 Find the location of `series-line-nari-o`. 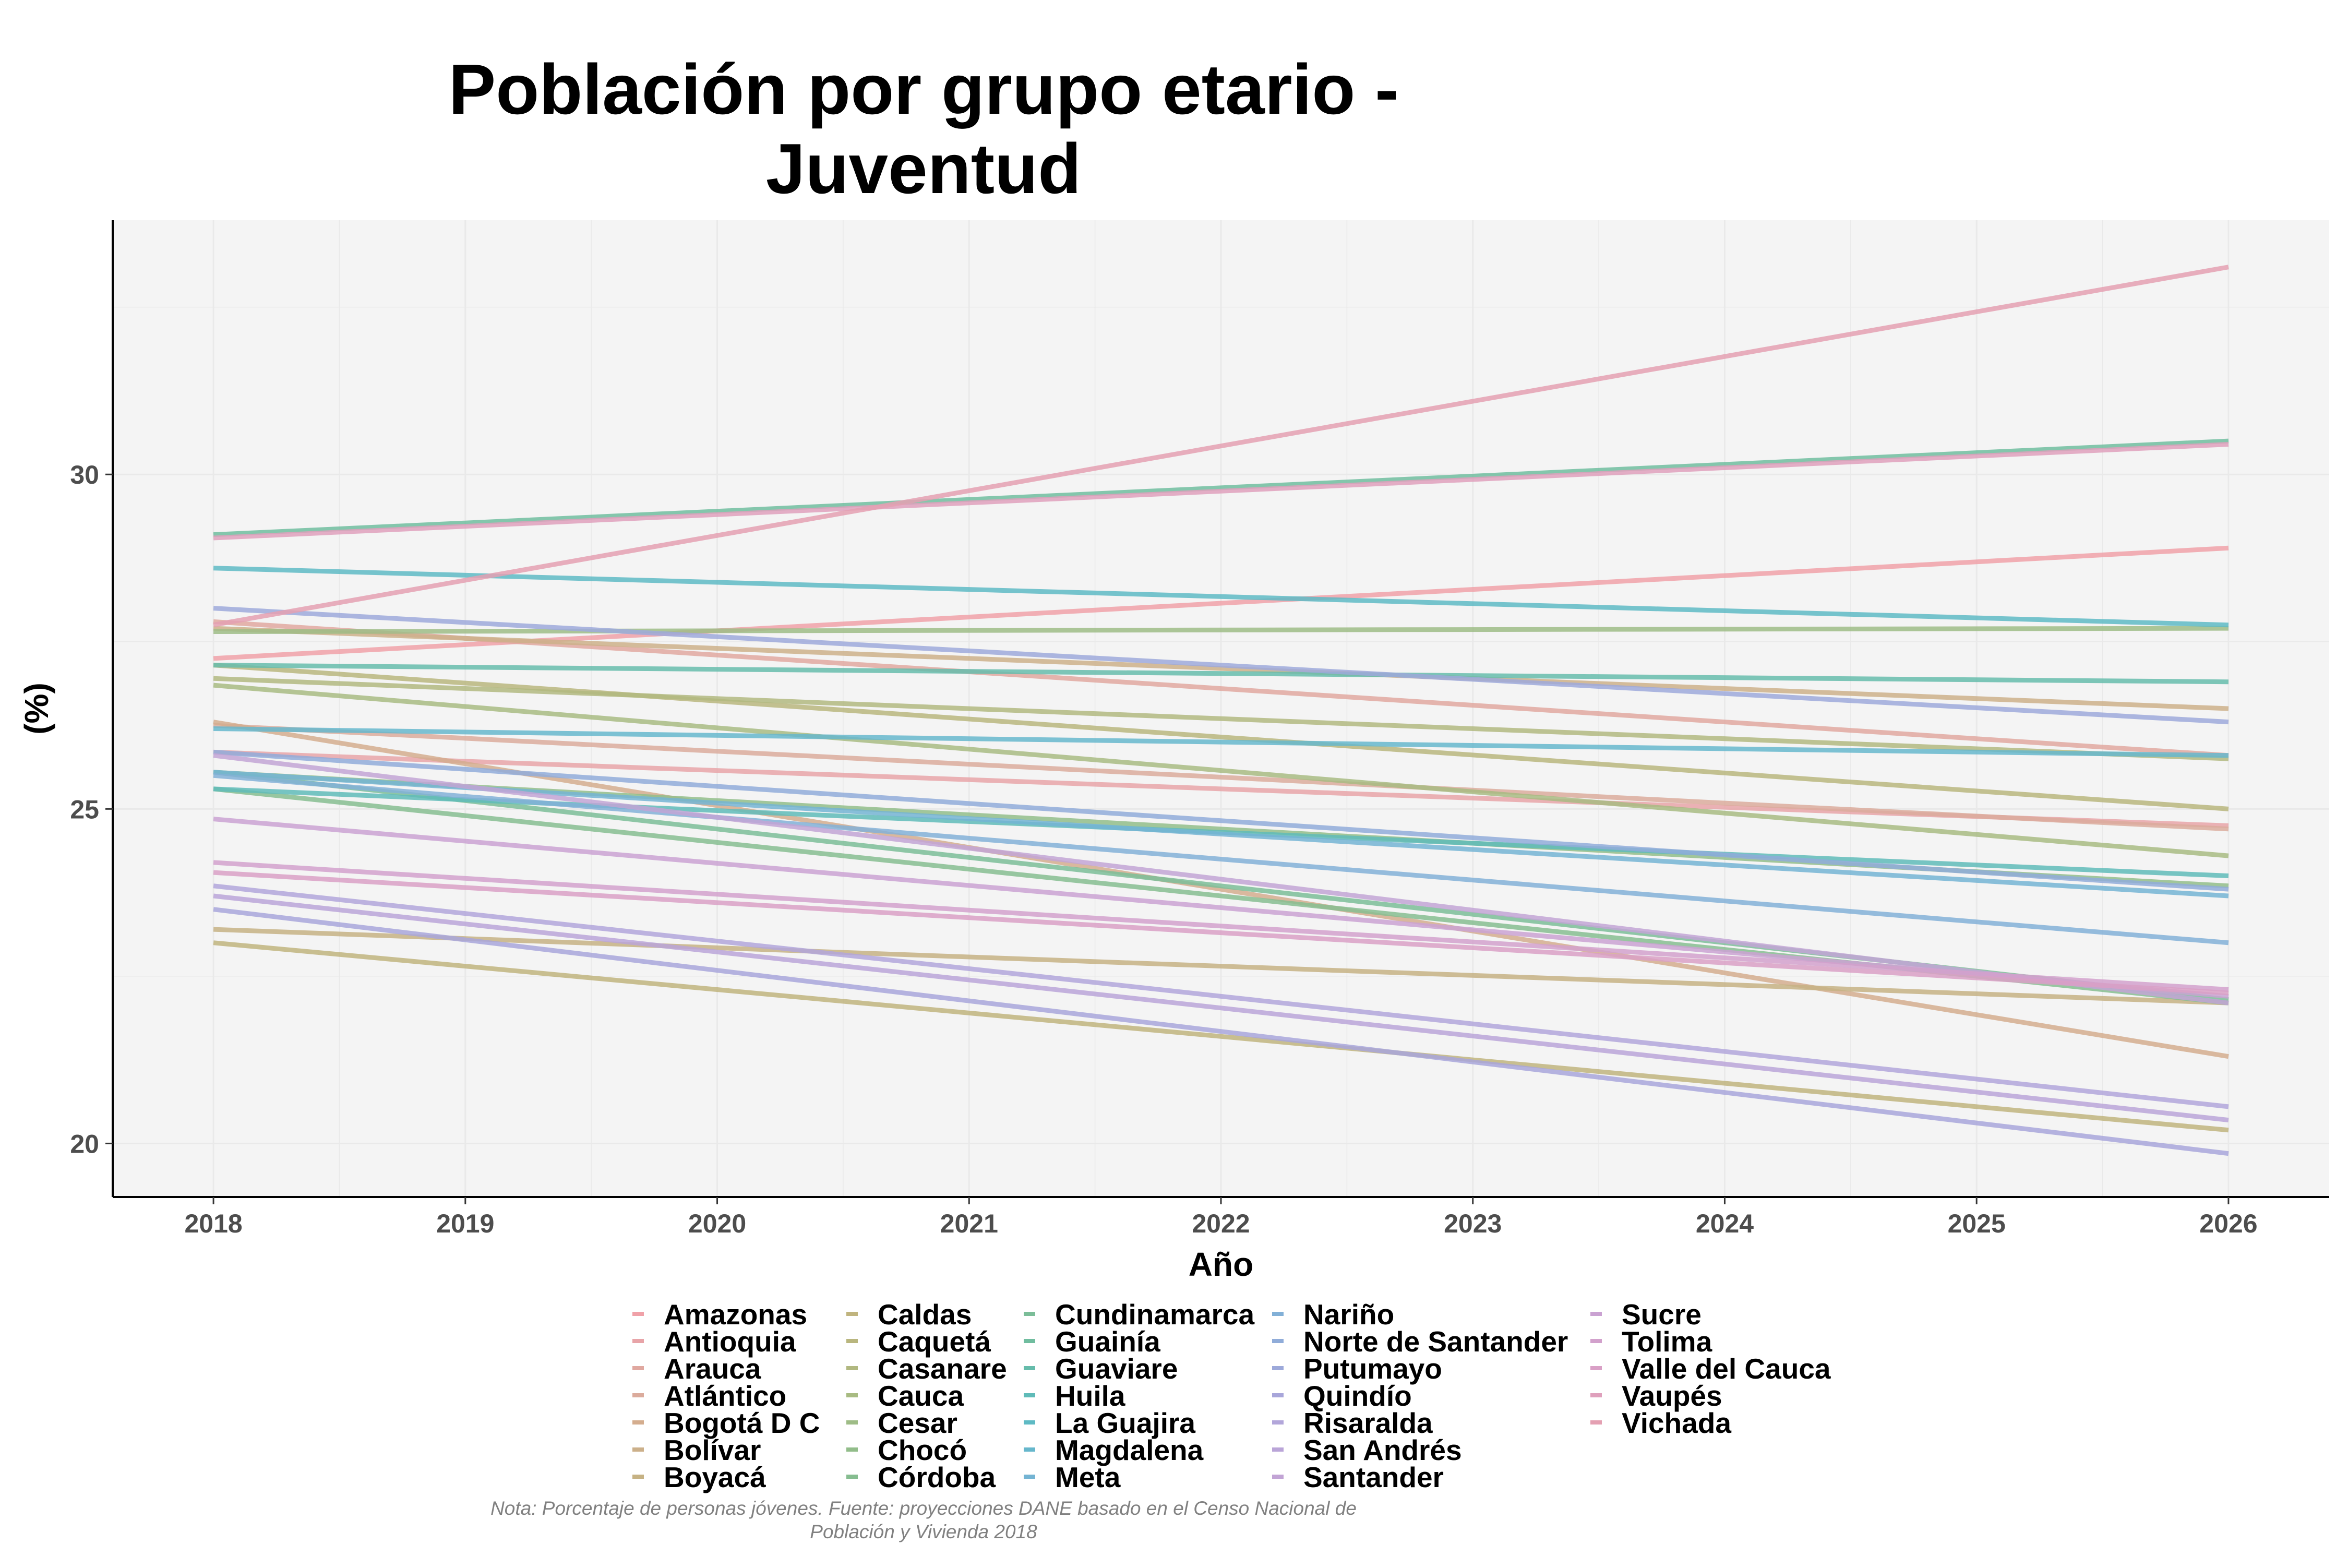

series-line-nari-o is located at coordinates (1221, 859).